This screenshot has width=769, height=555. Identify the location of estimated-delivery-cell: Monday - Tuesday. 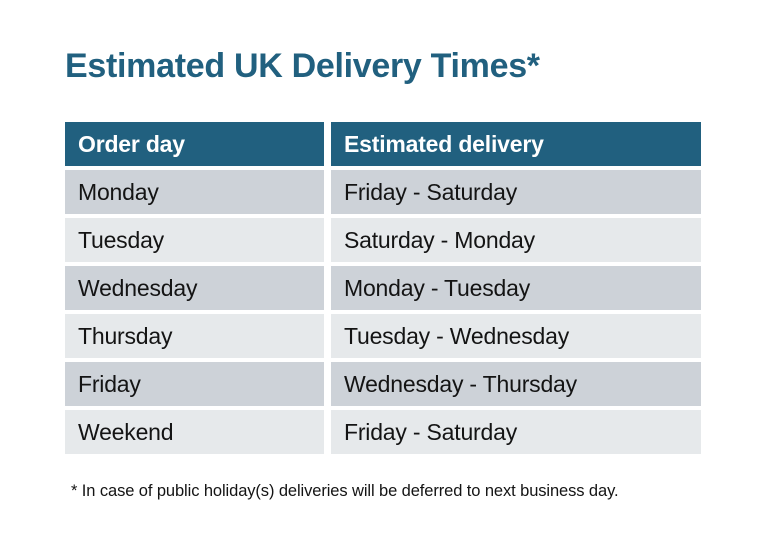
(516, 288).